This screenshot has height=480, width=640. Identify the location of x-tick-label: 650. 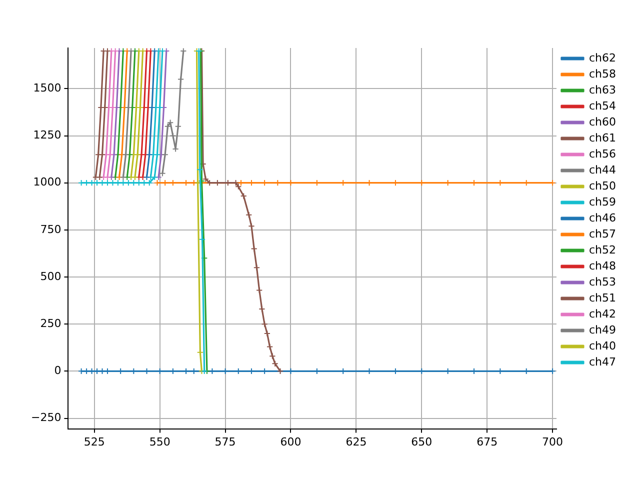
(421, 441).